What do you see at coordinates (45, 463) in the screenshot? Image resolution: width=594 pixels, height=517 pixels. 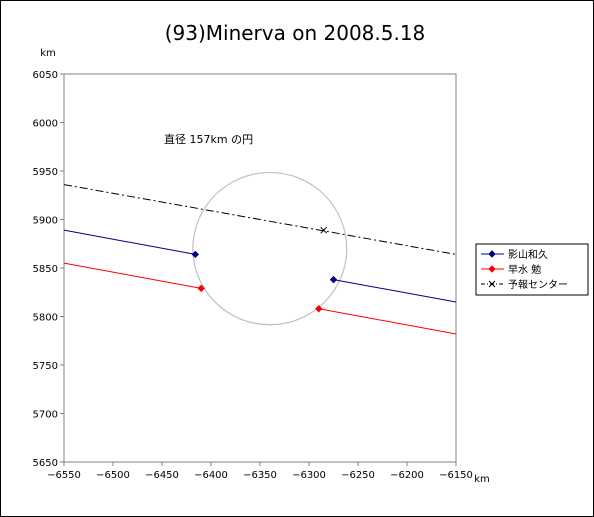 I see `y-tick-label-0: 5650` at bounding box center [45, 463].